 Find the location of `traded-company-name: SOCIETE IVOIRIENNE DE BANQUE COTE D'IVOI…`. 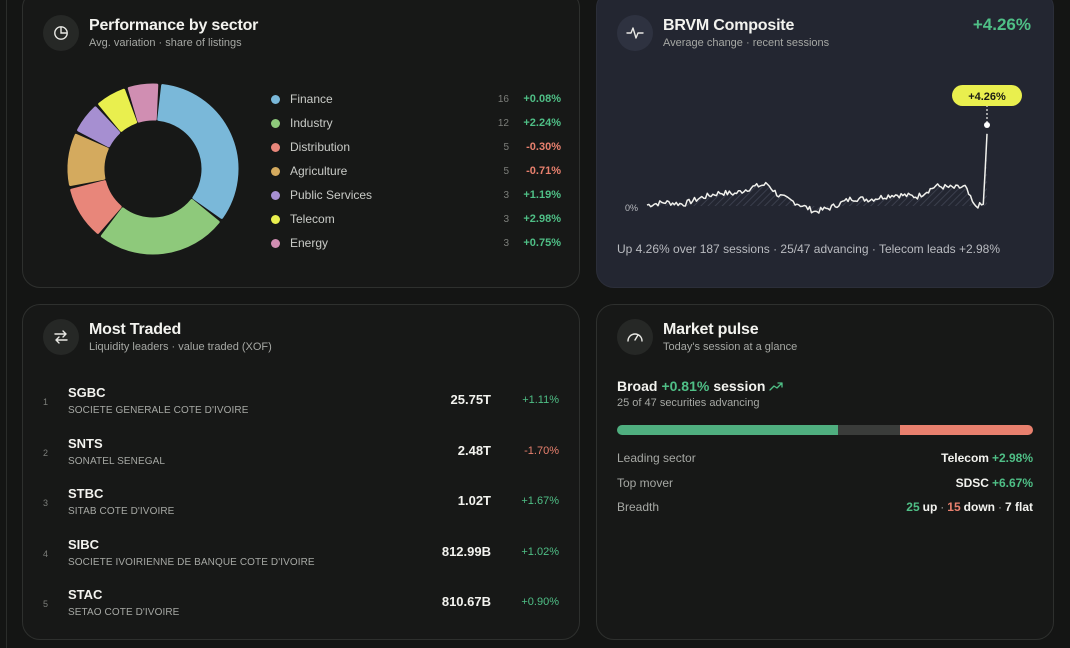

traded-company-name: SOCIETE IVOIRIENNE DE BANQUE COTE D'IVOI… is located at coordinates (191, 562).